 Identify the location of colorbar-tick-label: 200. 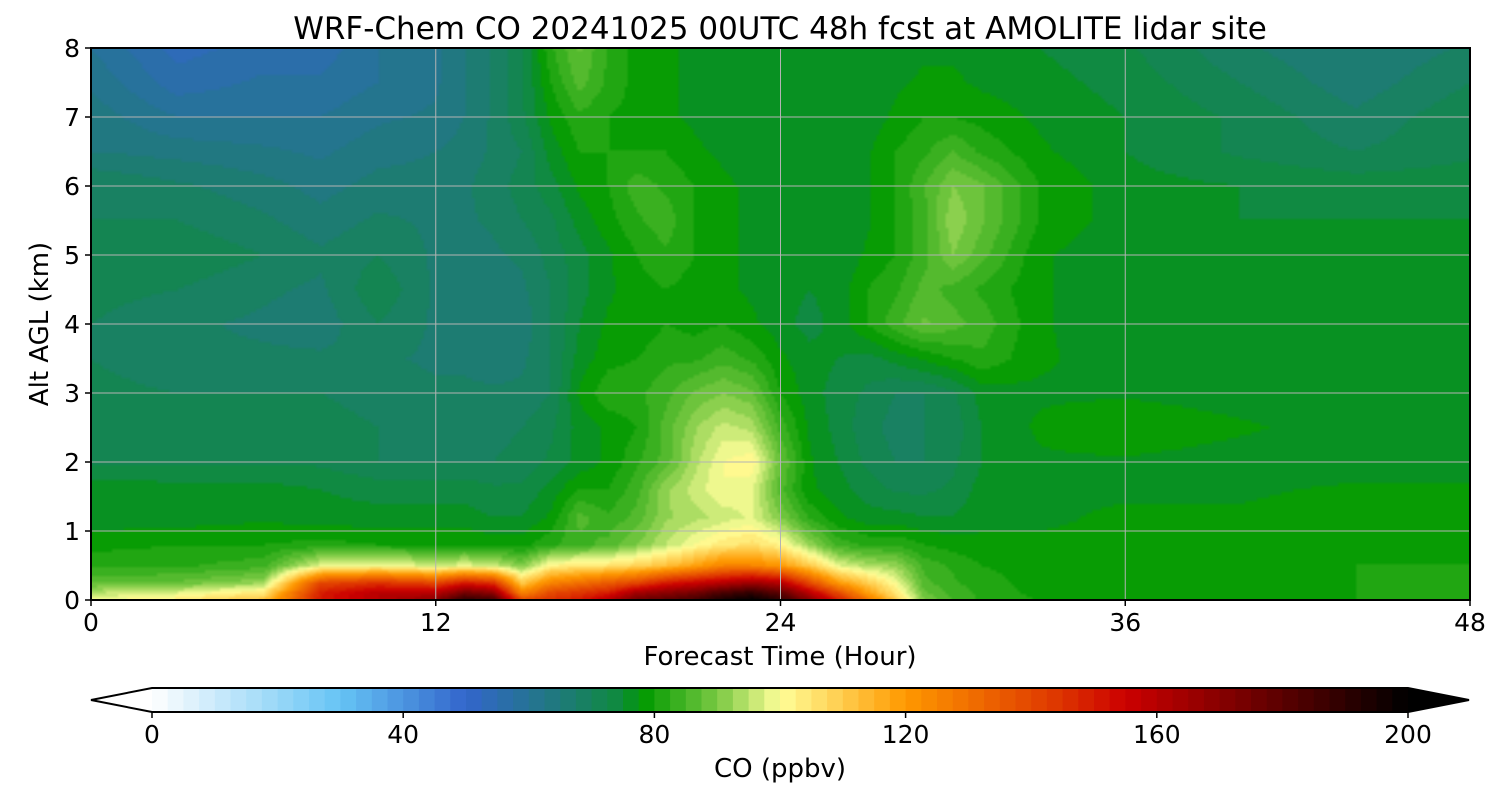
(1408, 734).